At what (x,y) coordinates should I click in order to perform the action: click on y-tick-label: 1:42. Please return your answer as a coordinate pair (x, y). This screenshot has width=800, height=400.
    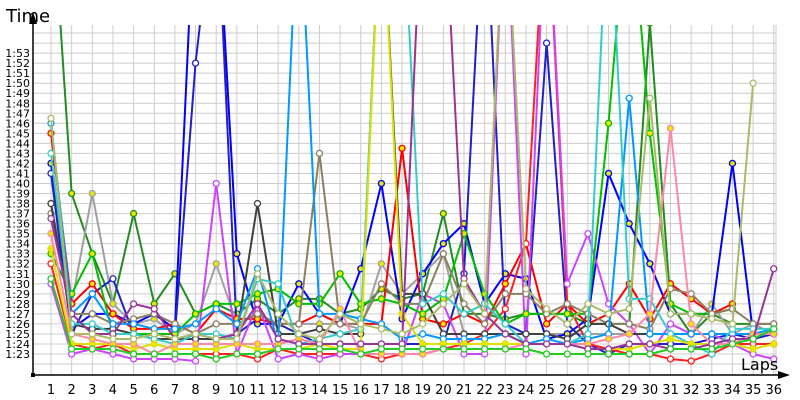
    Looking at the image, I should click on (17, 163).